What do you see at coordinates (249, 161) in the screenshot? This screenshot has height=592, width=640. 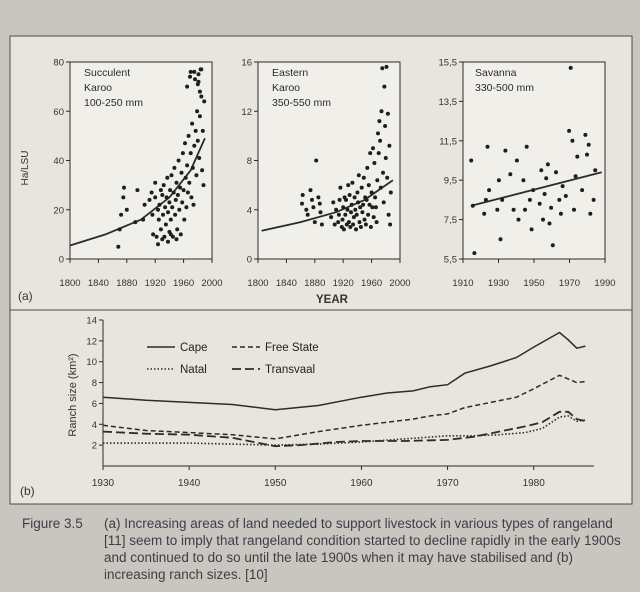 I see `subplot-2-y-tick-label: 8` at bounding box center [249, 161].